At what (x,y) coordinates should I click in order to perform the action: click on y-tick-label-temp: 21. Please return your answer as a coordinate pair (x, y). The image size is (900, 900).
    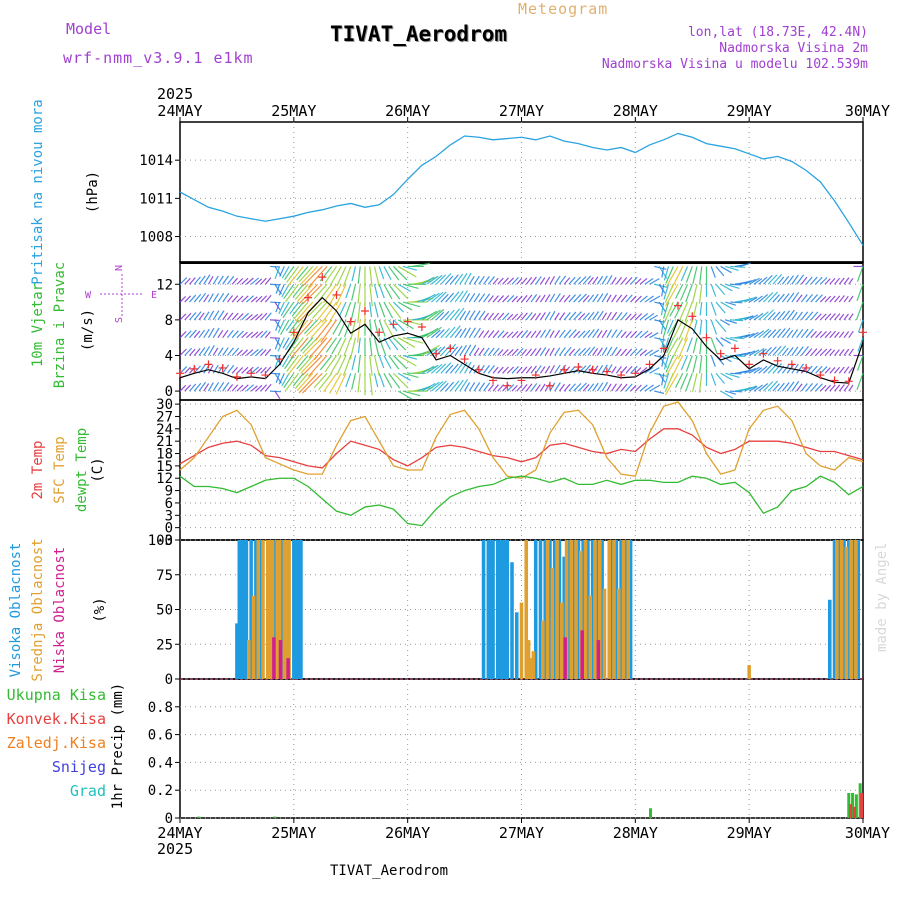
    Looking at the image, I should click on (164, 442).